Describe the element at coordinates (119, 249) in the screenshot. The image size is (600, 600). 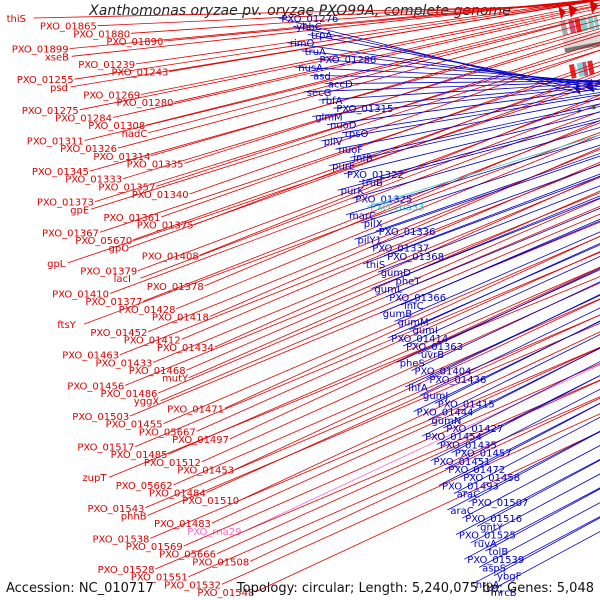
I see `left-gene-label: gpO` at that location.